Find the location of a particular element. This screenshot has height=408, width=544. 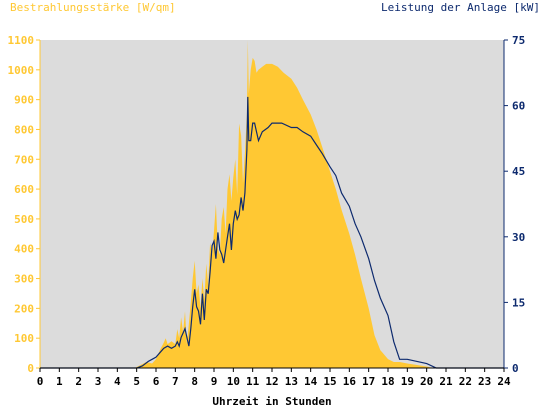

x-tick-label: 19 is located at coordinates (407, 381).